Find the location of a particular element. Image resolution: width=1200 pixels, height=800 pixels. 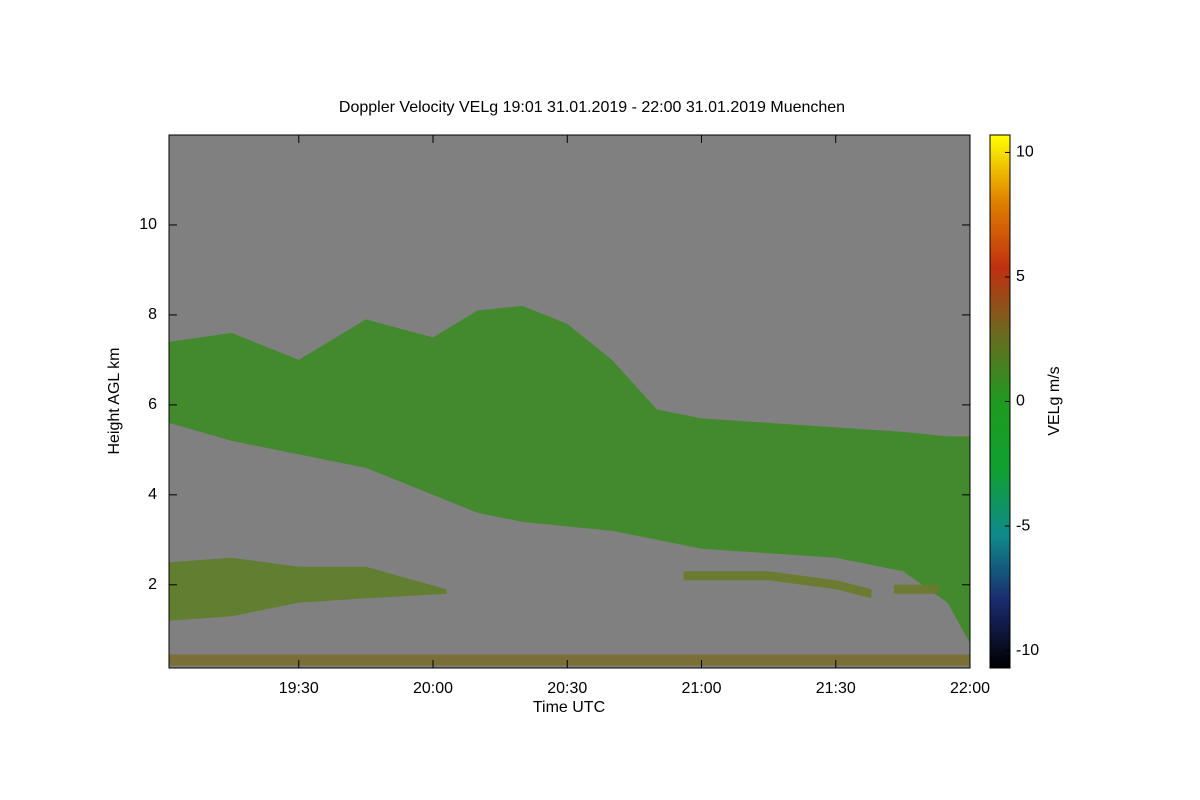

y-tick-label: 10 is located at coordinates (148, 224).